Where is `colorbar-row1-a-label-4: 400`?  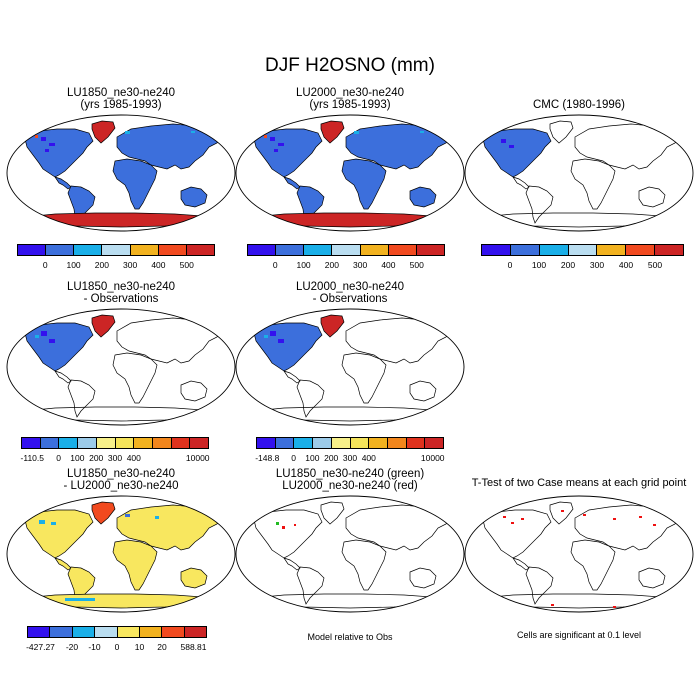 colorbar-row1-a-label-4: 400 is located at coordinates (158, 265).